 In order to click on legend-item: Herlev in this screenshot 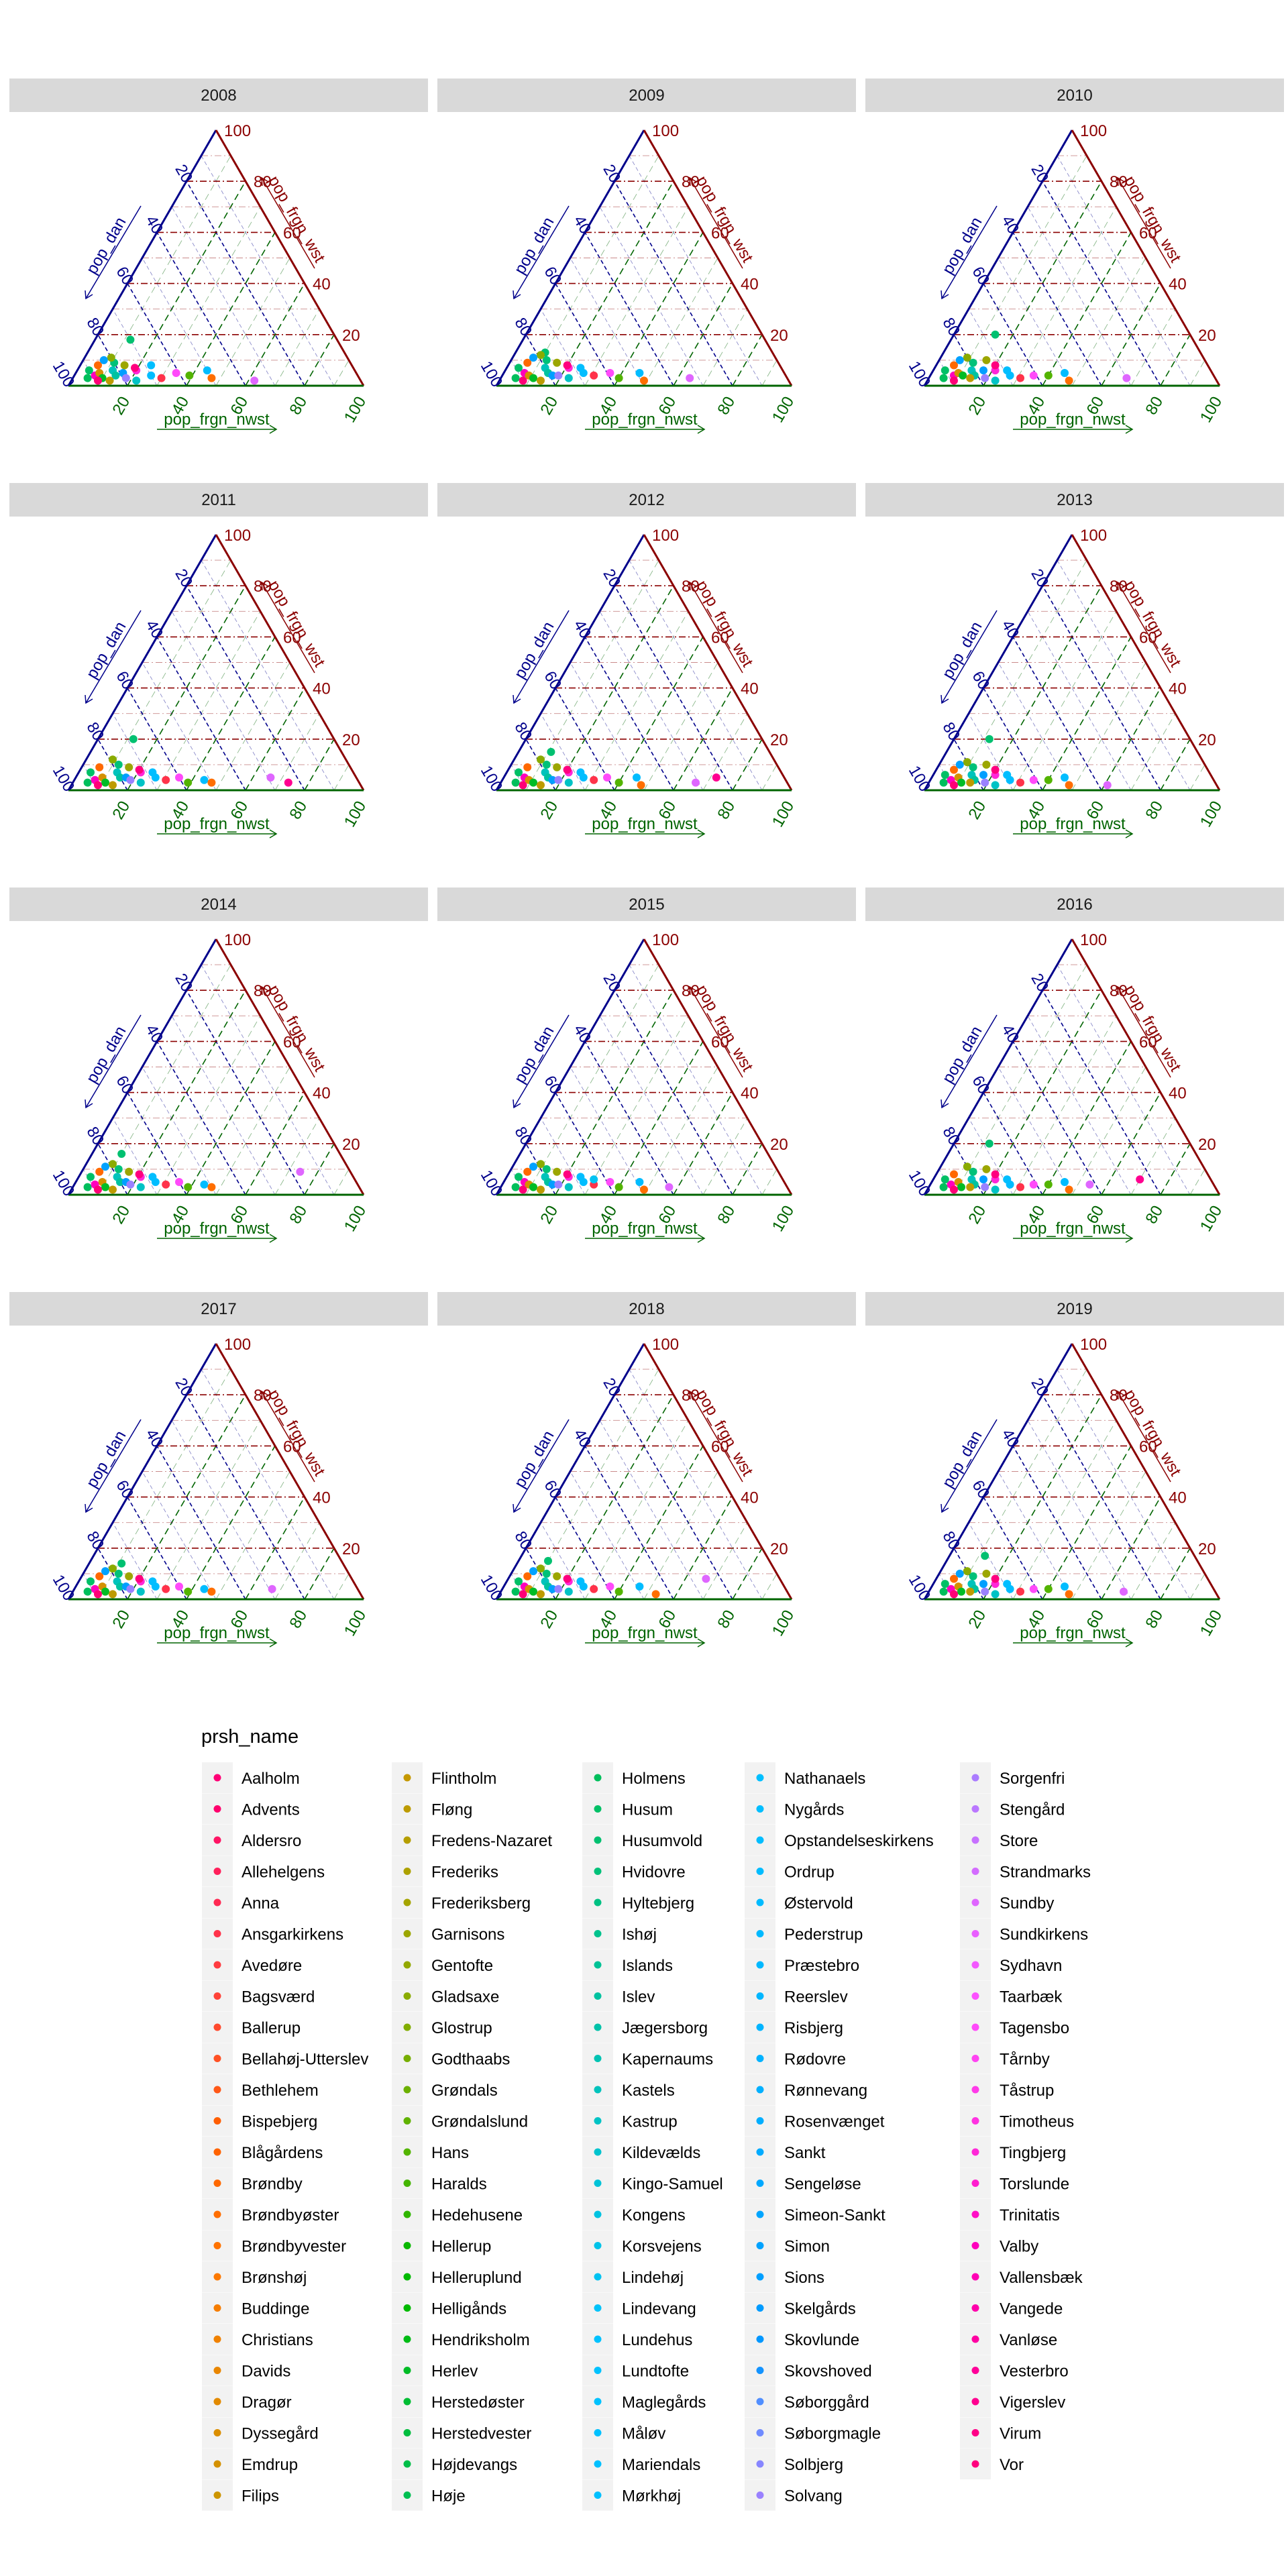, I will do `click(435, 2370)`.